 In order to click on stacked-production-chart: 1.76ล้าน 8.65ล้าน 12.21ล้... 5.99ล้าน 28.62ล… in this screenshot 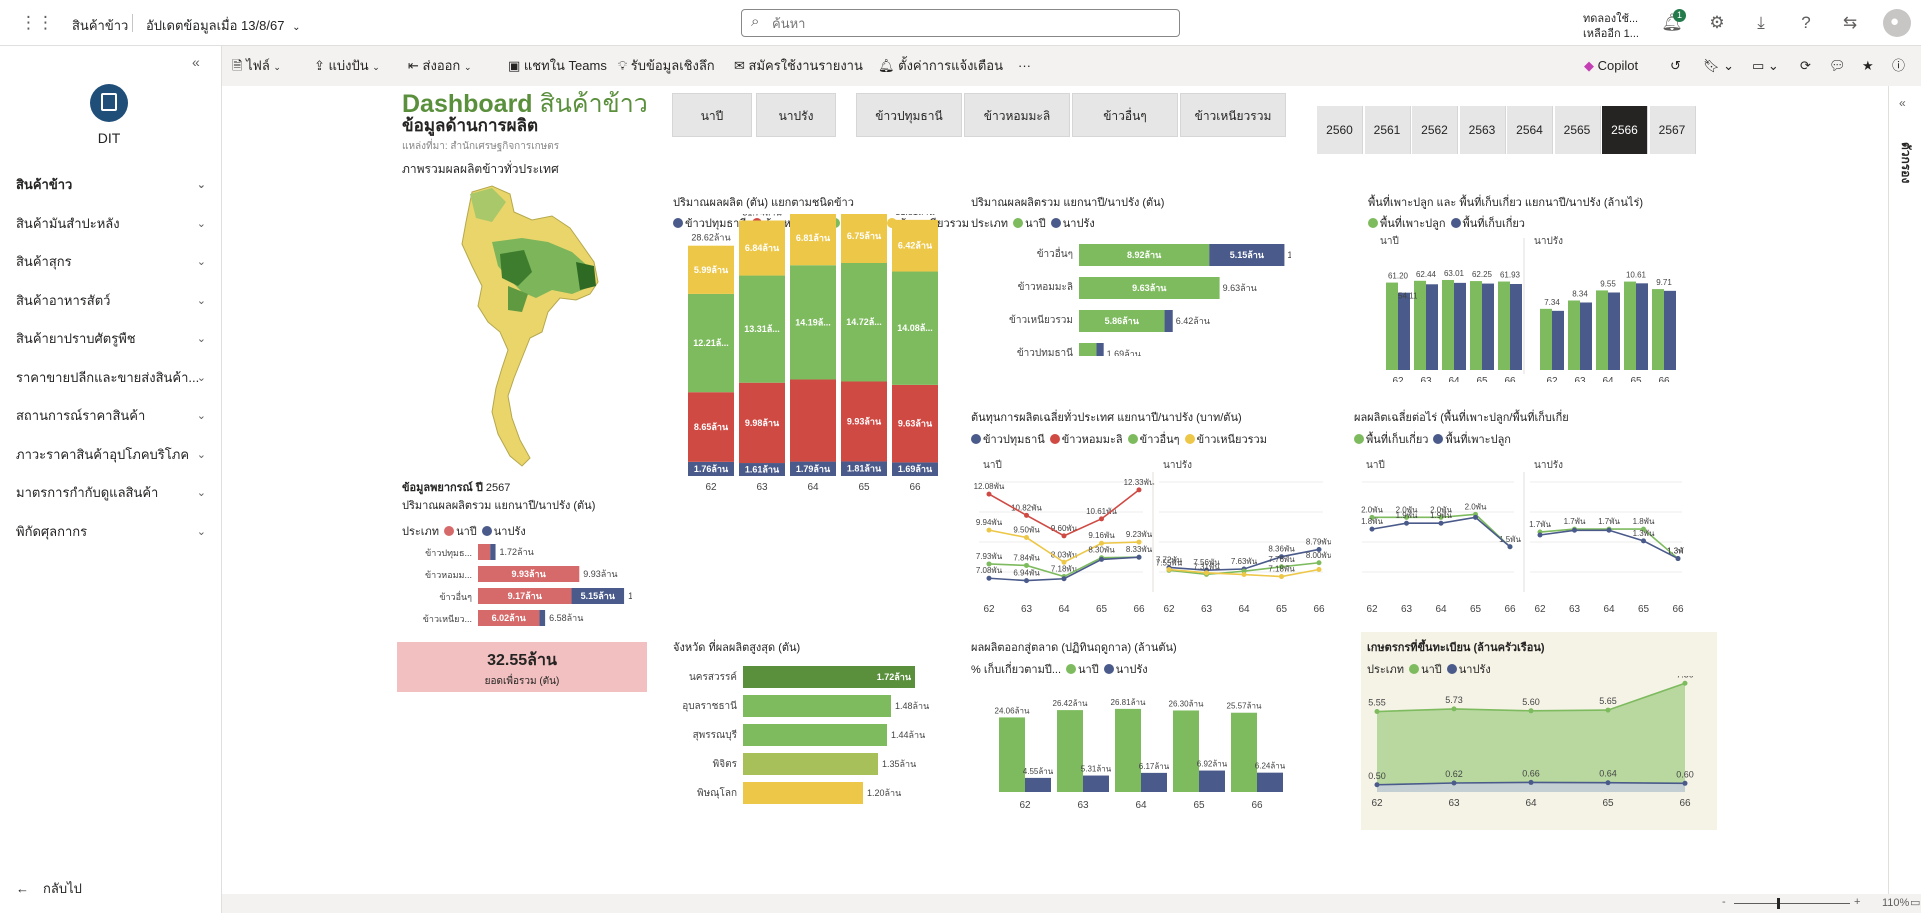, I will do `click(818, 364)`.